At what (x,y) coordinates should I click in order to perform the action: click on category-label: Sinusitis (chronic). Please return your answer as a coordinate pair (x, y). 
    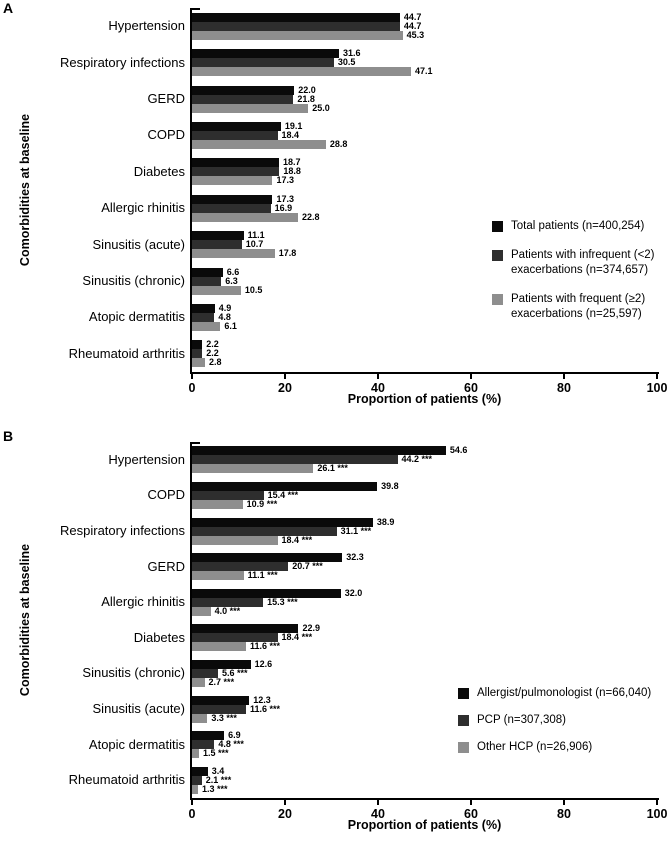
    Looking at the image, I should click on (133, 280).